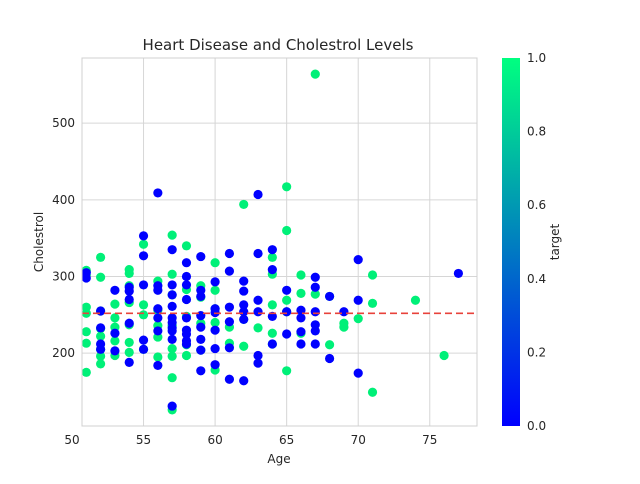 This screenshot has height=484, width=640. I want to click on y-tick-label: 300, so click(63, 277).